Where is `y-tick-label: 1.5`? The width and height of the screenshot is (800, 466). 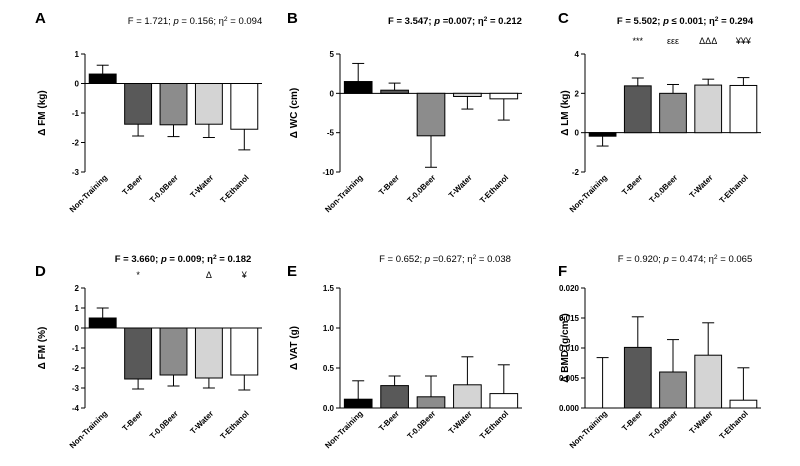 y-tick-label: 1.5 is located at coordinates (329, 288).